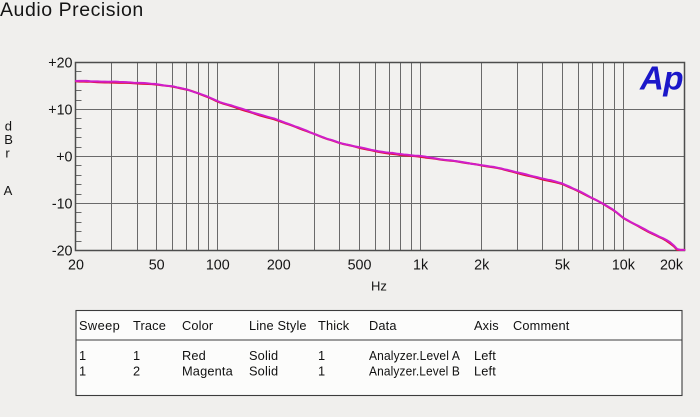 This screenshot has height=417, width=700. Describe the element at coordinates (72, 10) in the screenshot. I see `svg-text: Audio Precision` at that location.